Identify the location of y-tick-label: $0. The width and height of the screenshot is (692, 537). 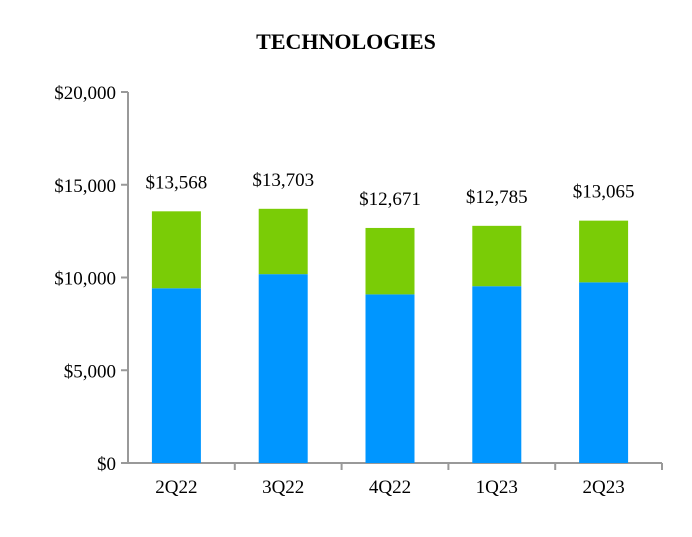
(106, 464).